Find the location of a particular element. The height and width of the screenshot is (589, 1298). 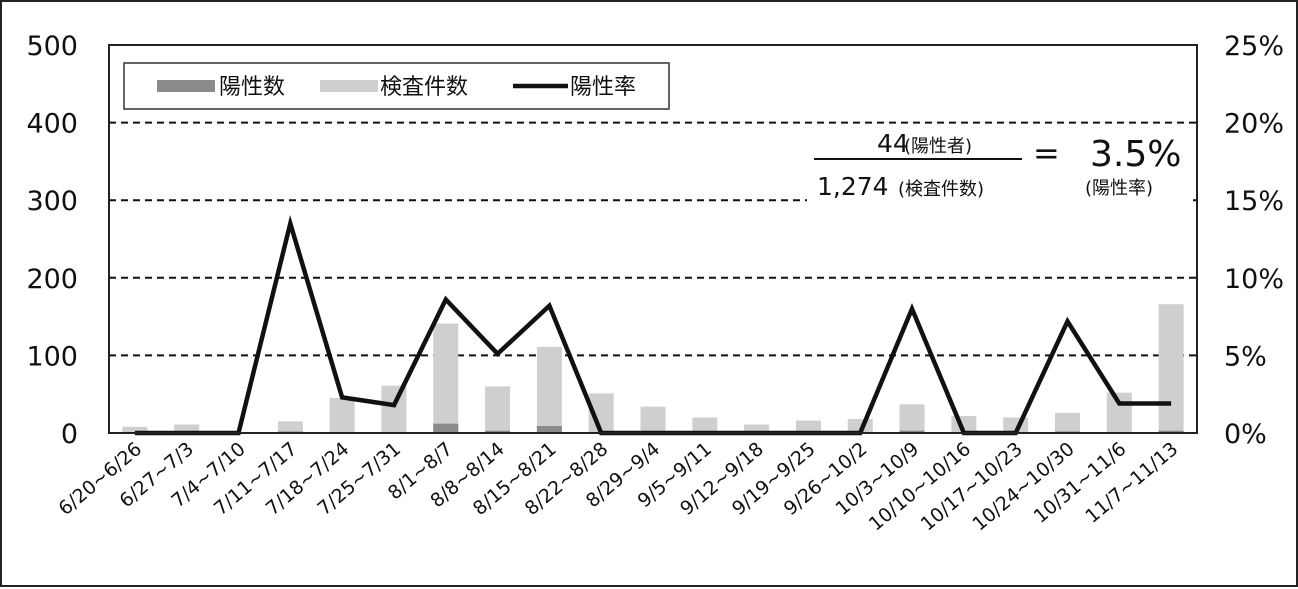

y-tick-left: 100 is located at coordinates (52, 356).